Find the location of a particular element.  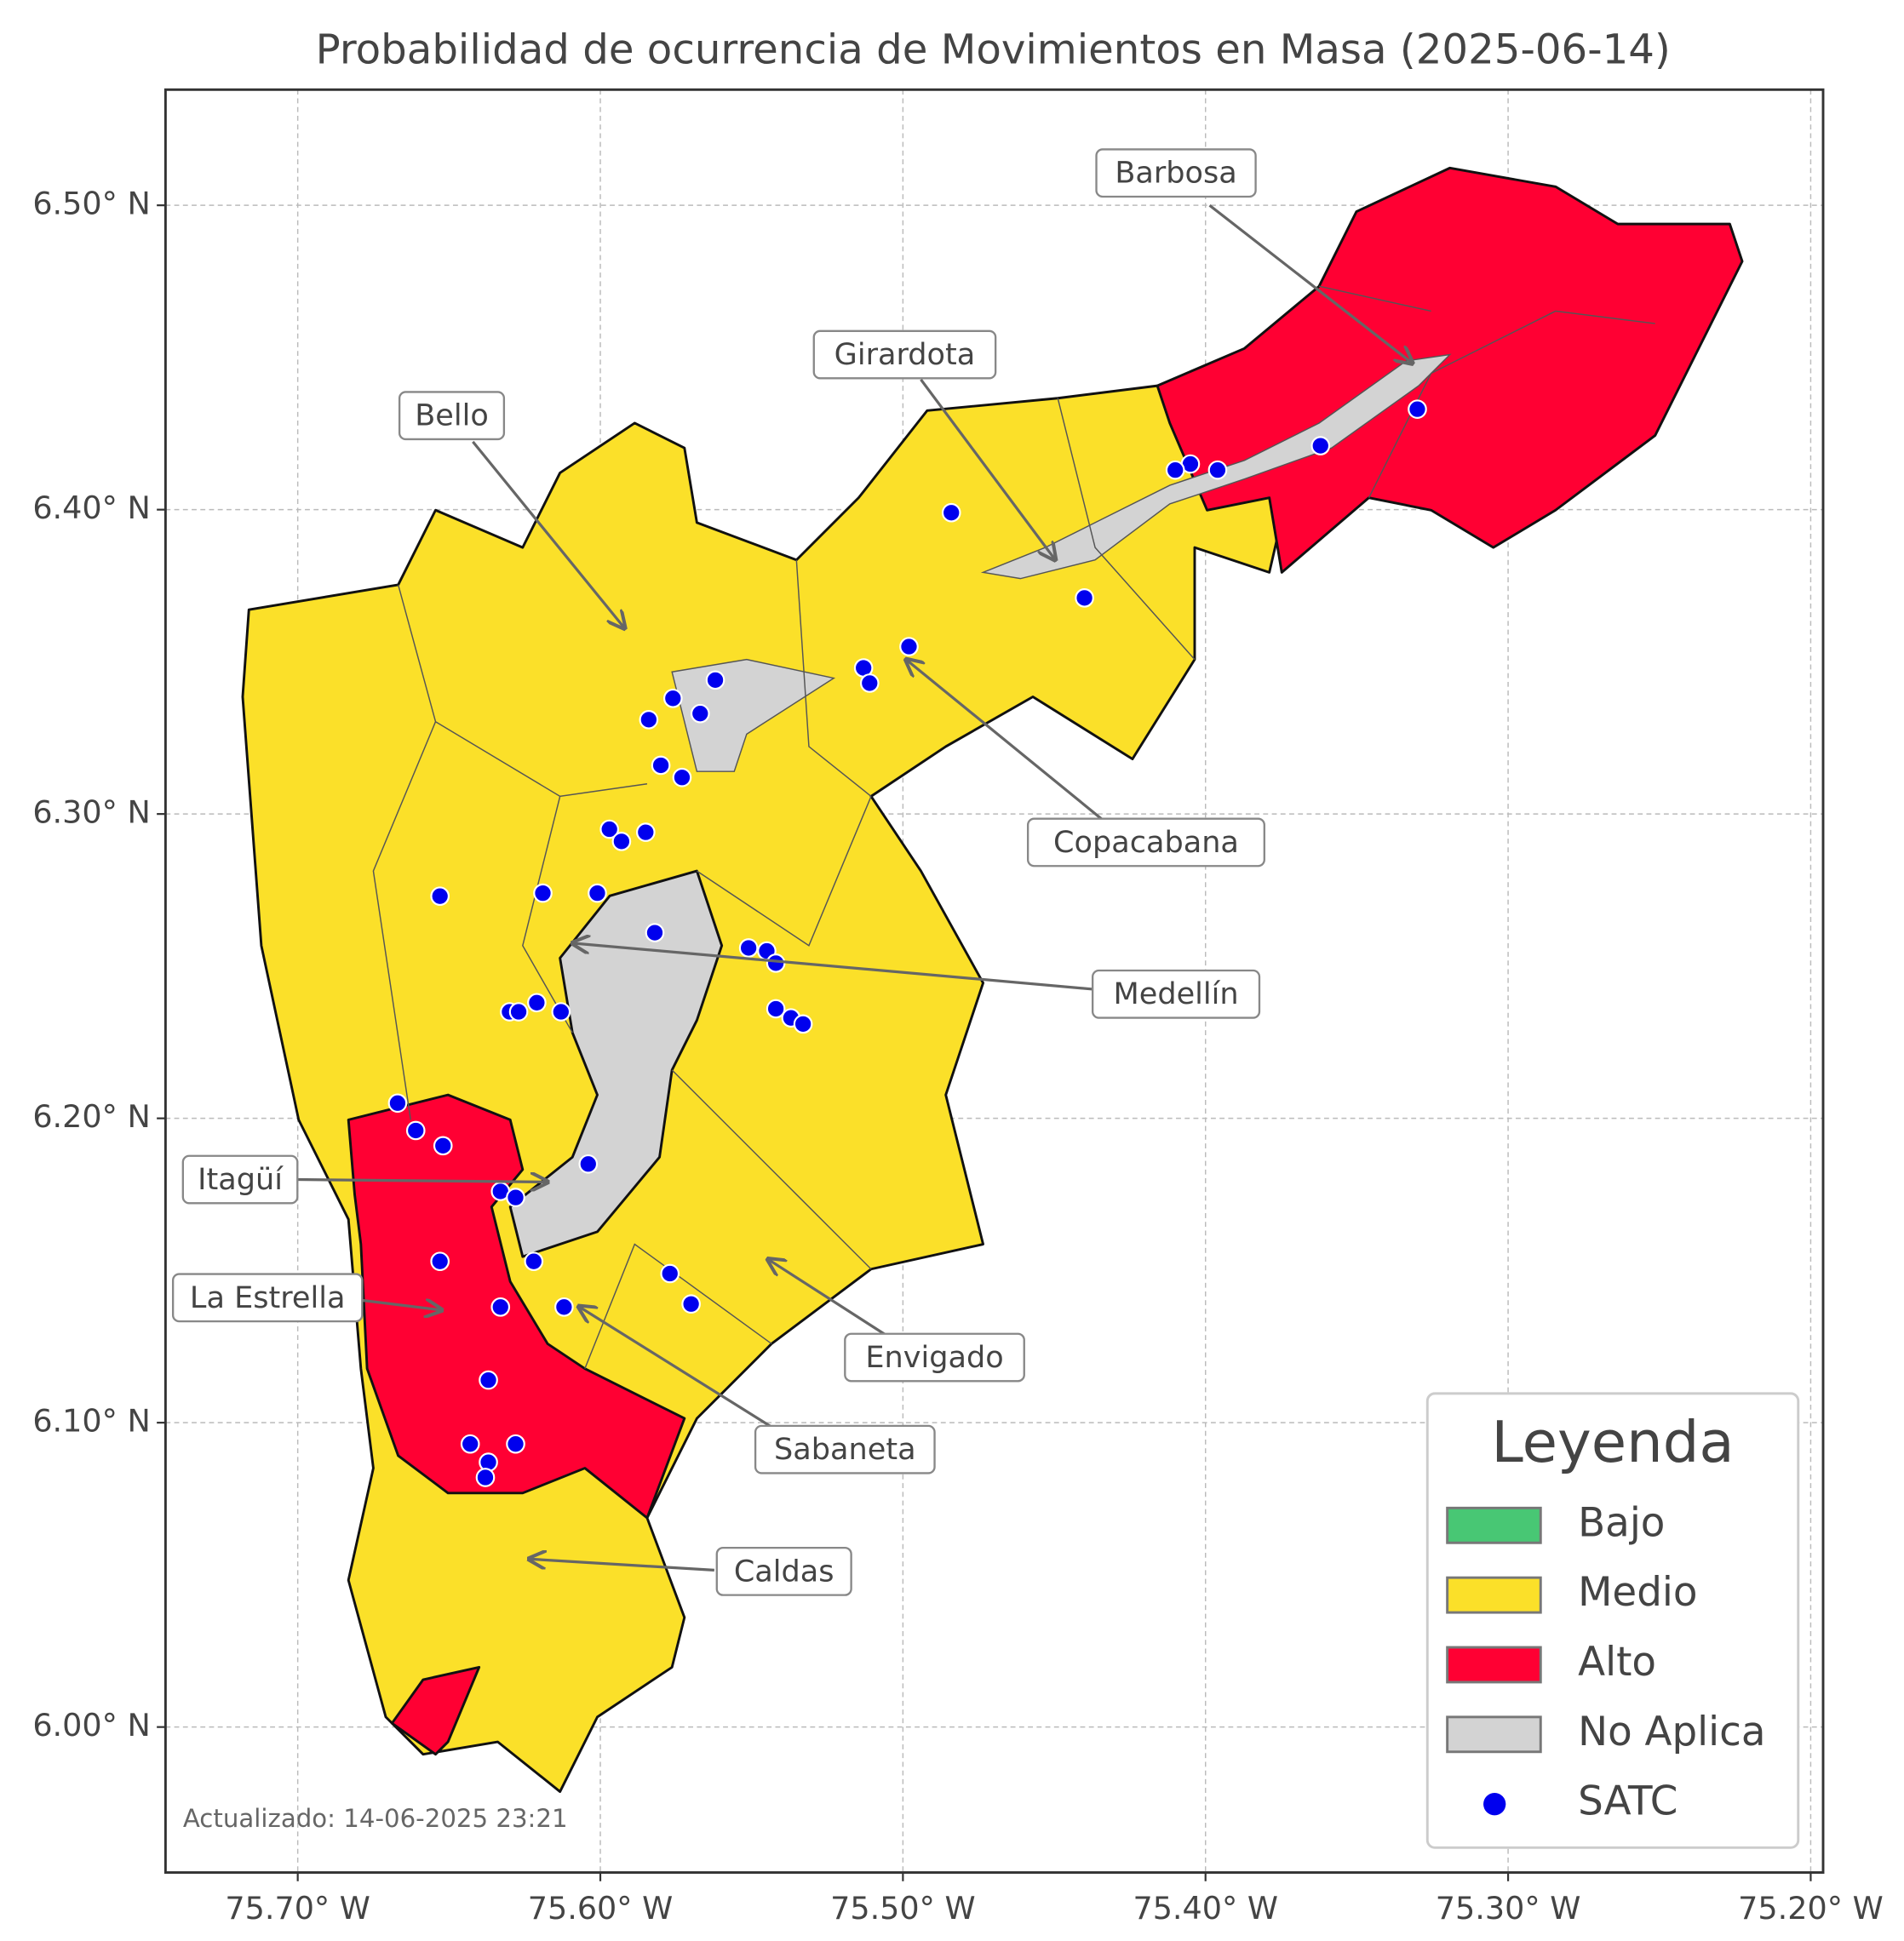

y-tick-label: 6.10° N is located at coordinates (91, 1421).